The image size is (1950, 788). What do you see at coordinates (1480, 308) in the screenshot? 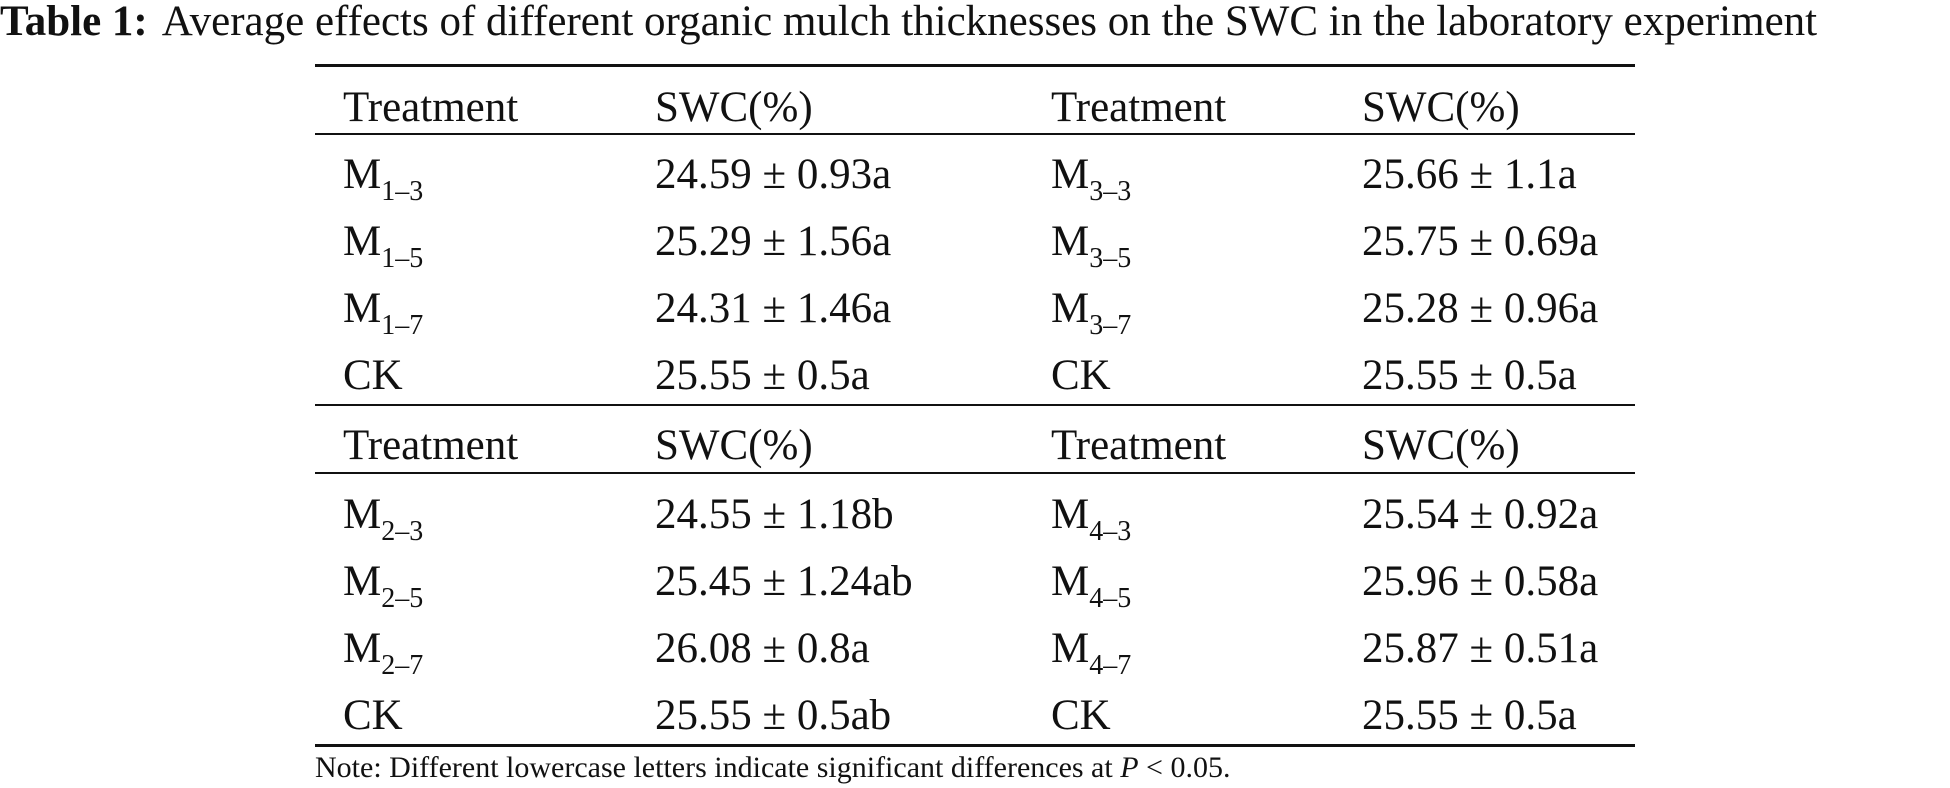
I see `swc-value: 25.28 ± 0.96a` at bounding box center [1480, 308].